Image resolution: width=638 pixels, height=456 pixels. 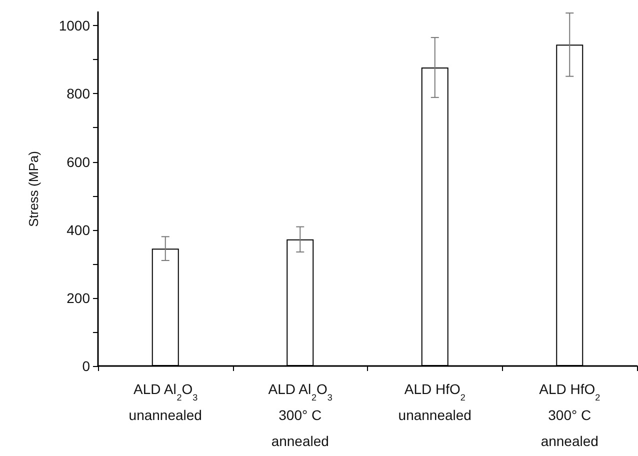 I want to click on y-tick-label: 1000, so click(x=74, y=26).